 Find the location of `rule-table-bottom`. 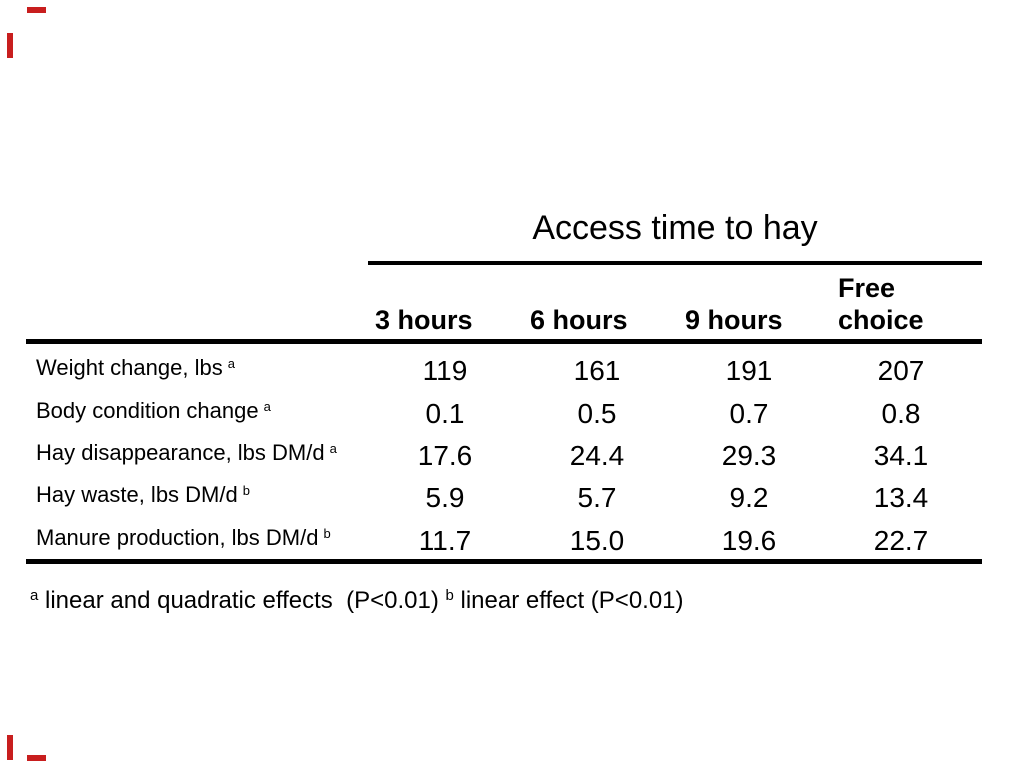

rule-table-bottom is located at coordinates (504, 561).